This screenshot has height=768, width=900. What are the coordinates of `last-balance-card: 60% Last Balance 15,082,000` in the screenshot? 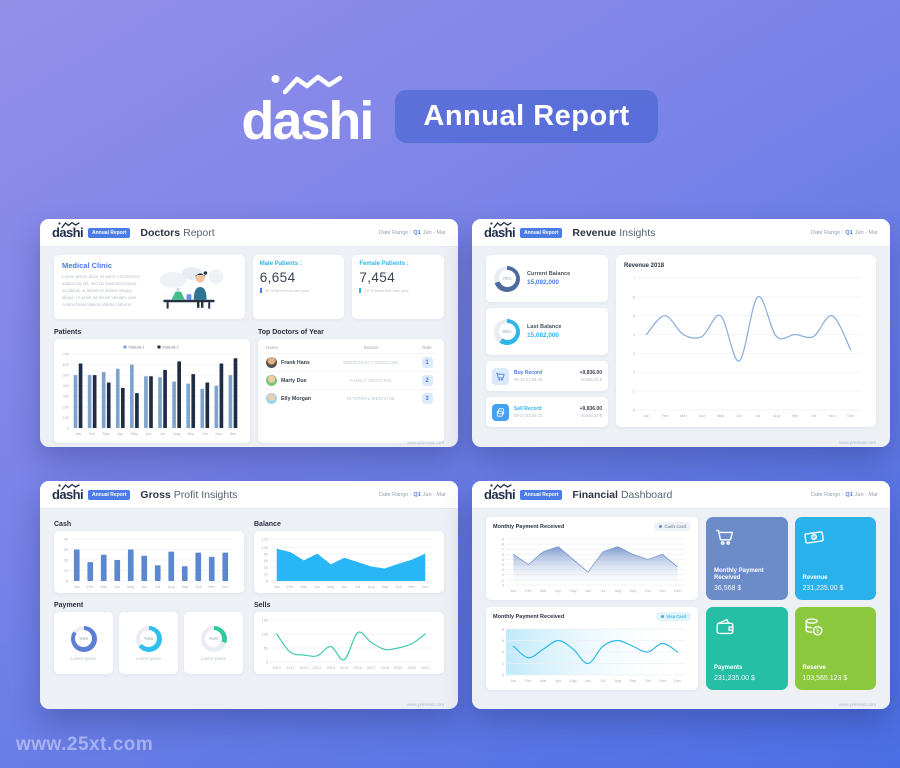 It's located at (547, 331).